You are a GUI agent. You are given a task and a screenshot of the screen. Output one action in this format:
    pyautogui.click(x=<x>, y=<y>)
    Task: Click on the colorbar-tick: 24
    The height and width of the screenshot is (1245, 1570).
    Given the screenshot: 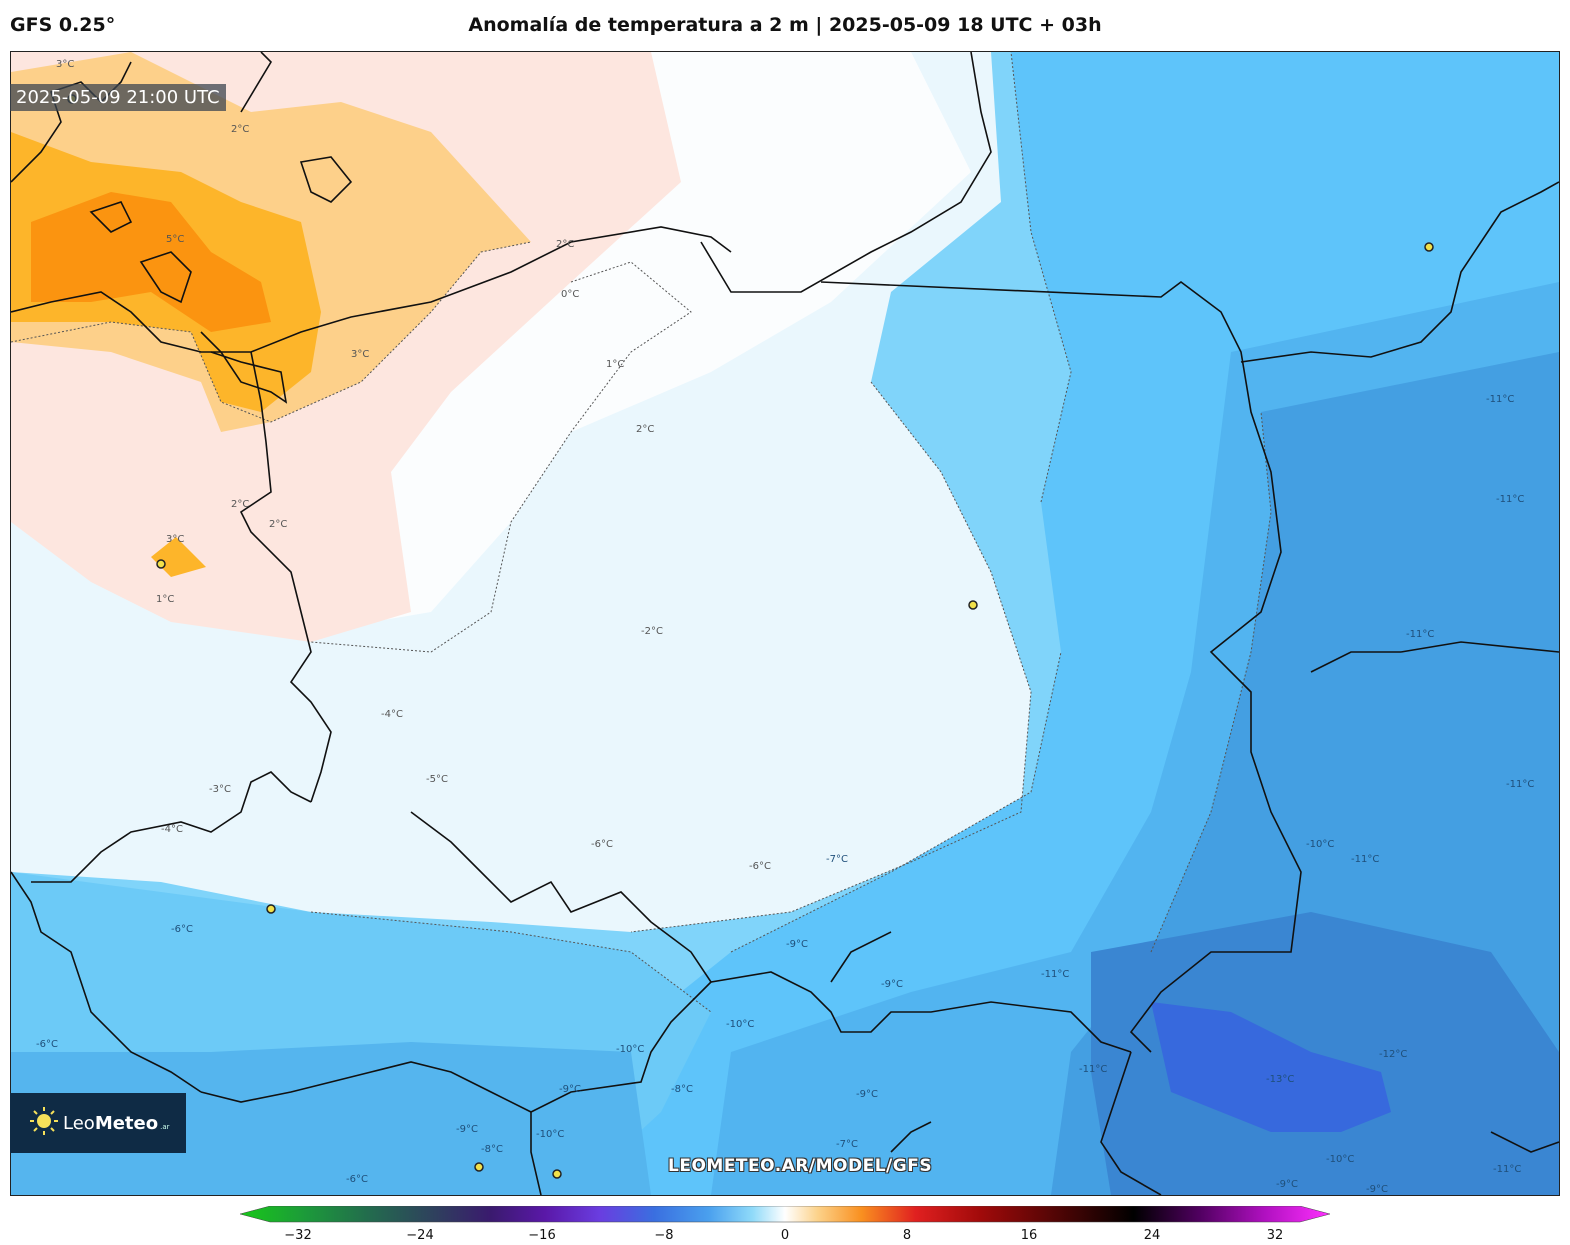 What is the action you would take?
    pyautogui.click(x=1152, y=1235)
    